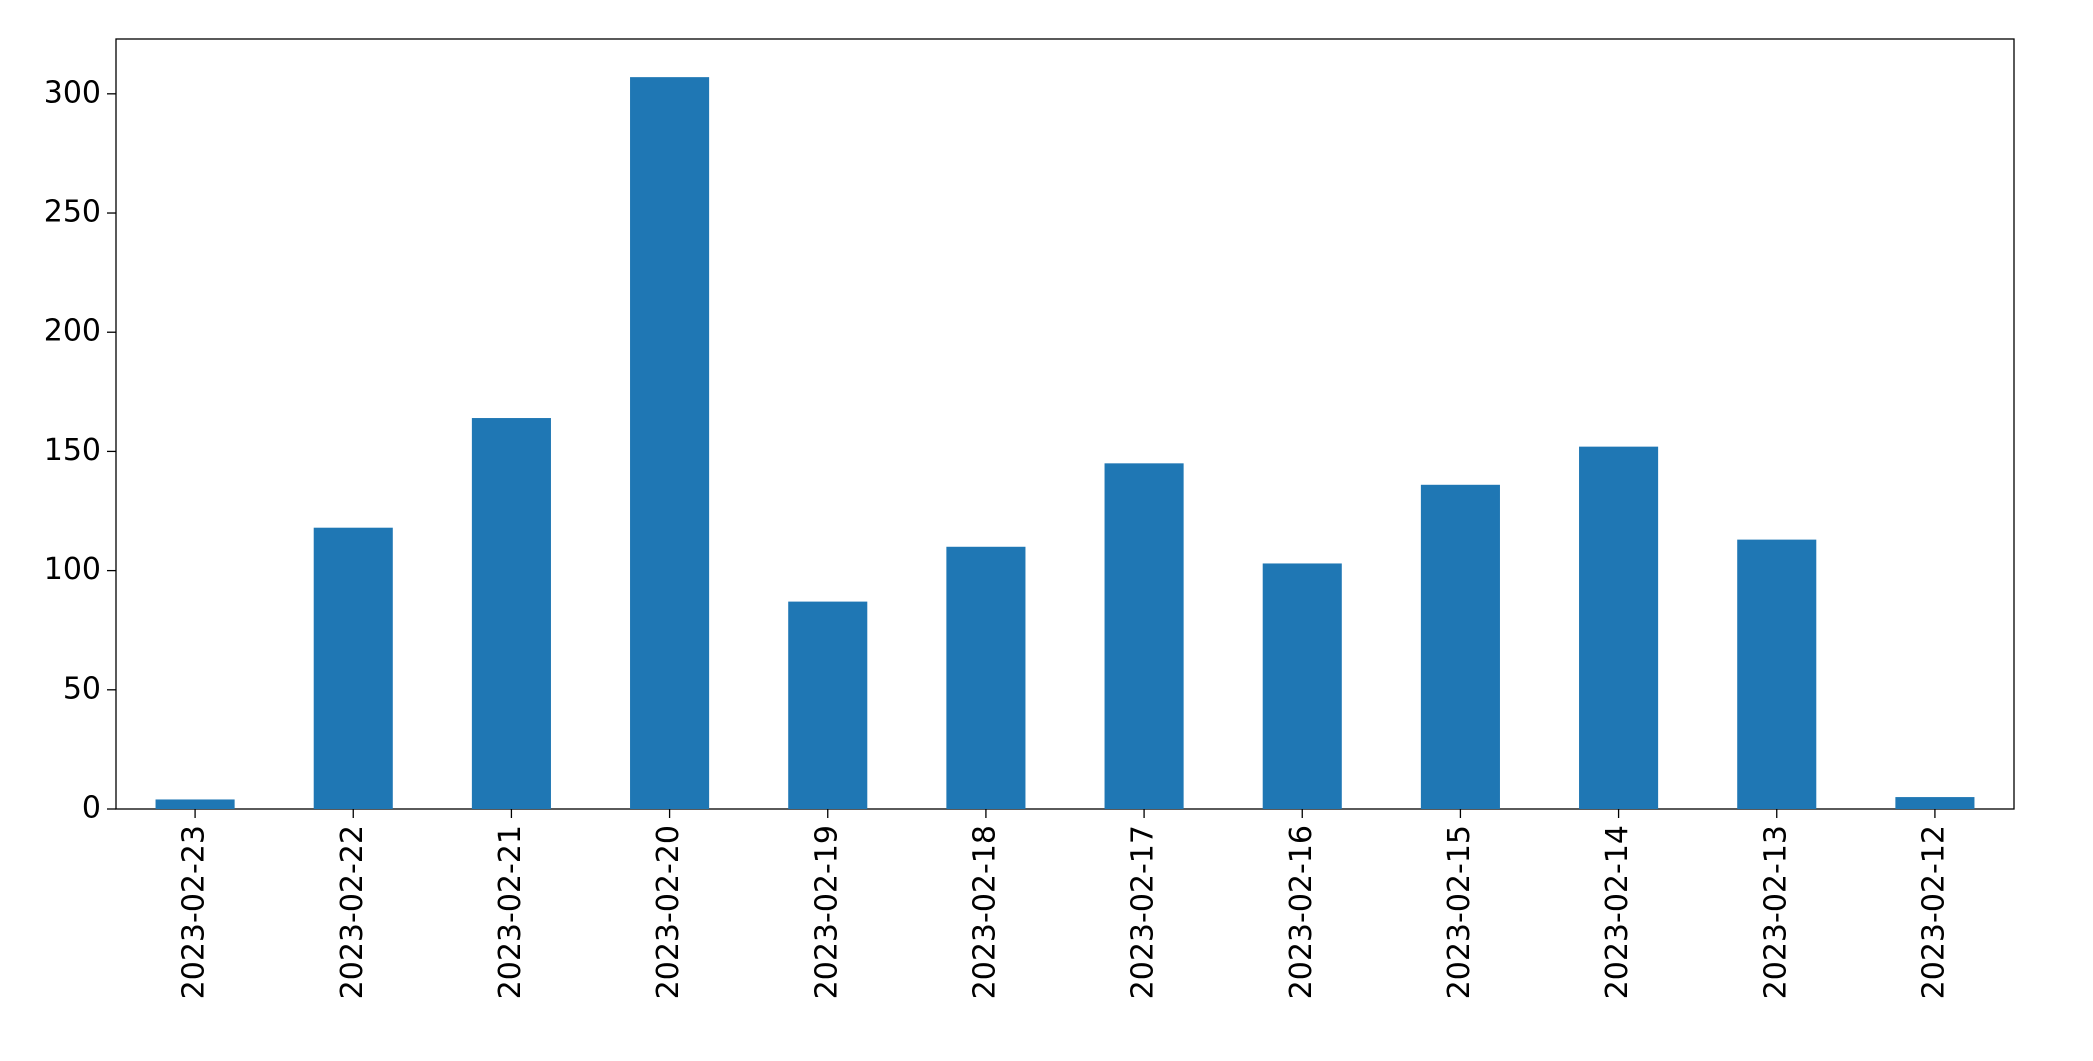  Describe the element at coordinates (826, 912) in the screenshot. I see `x-tick-label: 2023-02-19` at that location.